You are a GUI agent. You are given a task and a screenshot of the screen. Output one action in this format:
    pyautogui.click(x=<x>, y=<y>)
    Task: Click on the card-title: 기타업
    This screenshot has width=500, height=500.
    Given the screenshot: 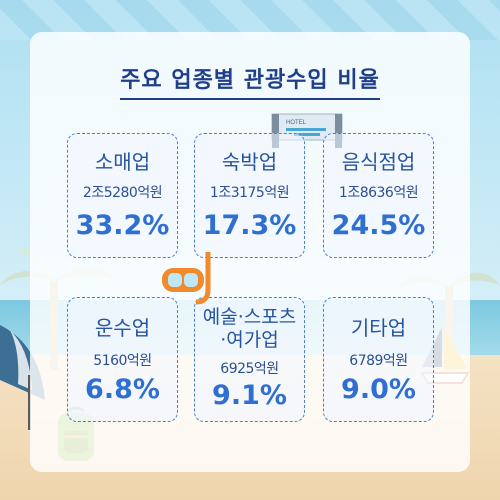 What is the action you would take?
    pyautogui.click(x=378, y=328)
    